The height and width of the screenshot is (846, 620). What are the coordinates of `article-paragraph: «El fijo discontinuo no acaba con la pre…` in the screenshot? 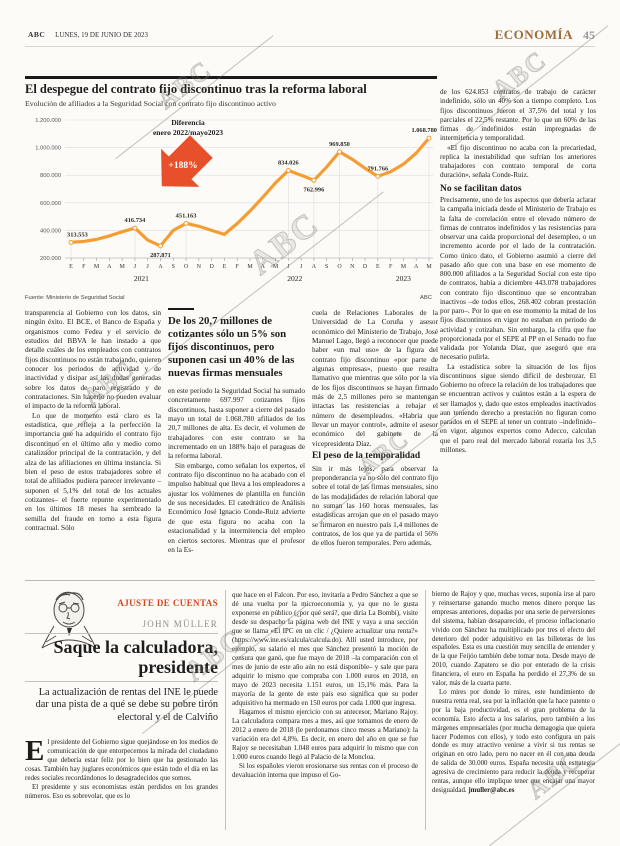 It's located at (518, 161).